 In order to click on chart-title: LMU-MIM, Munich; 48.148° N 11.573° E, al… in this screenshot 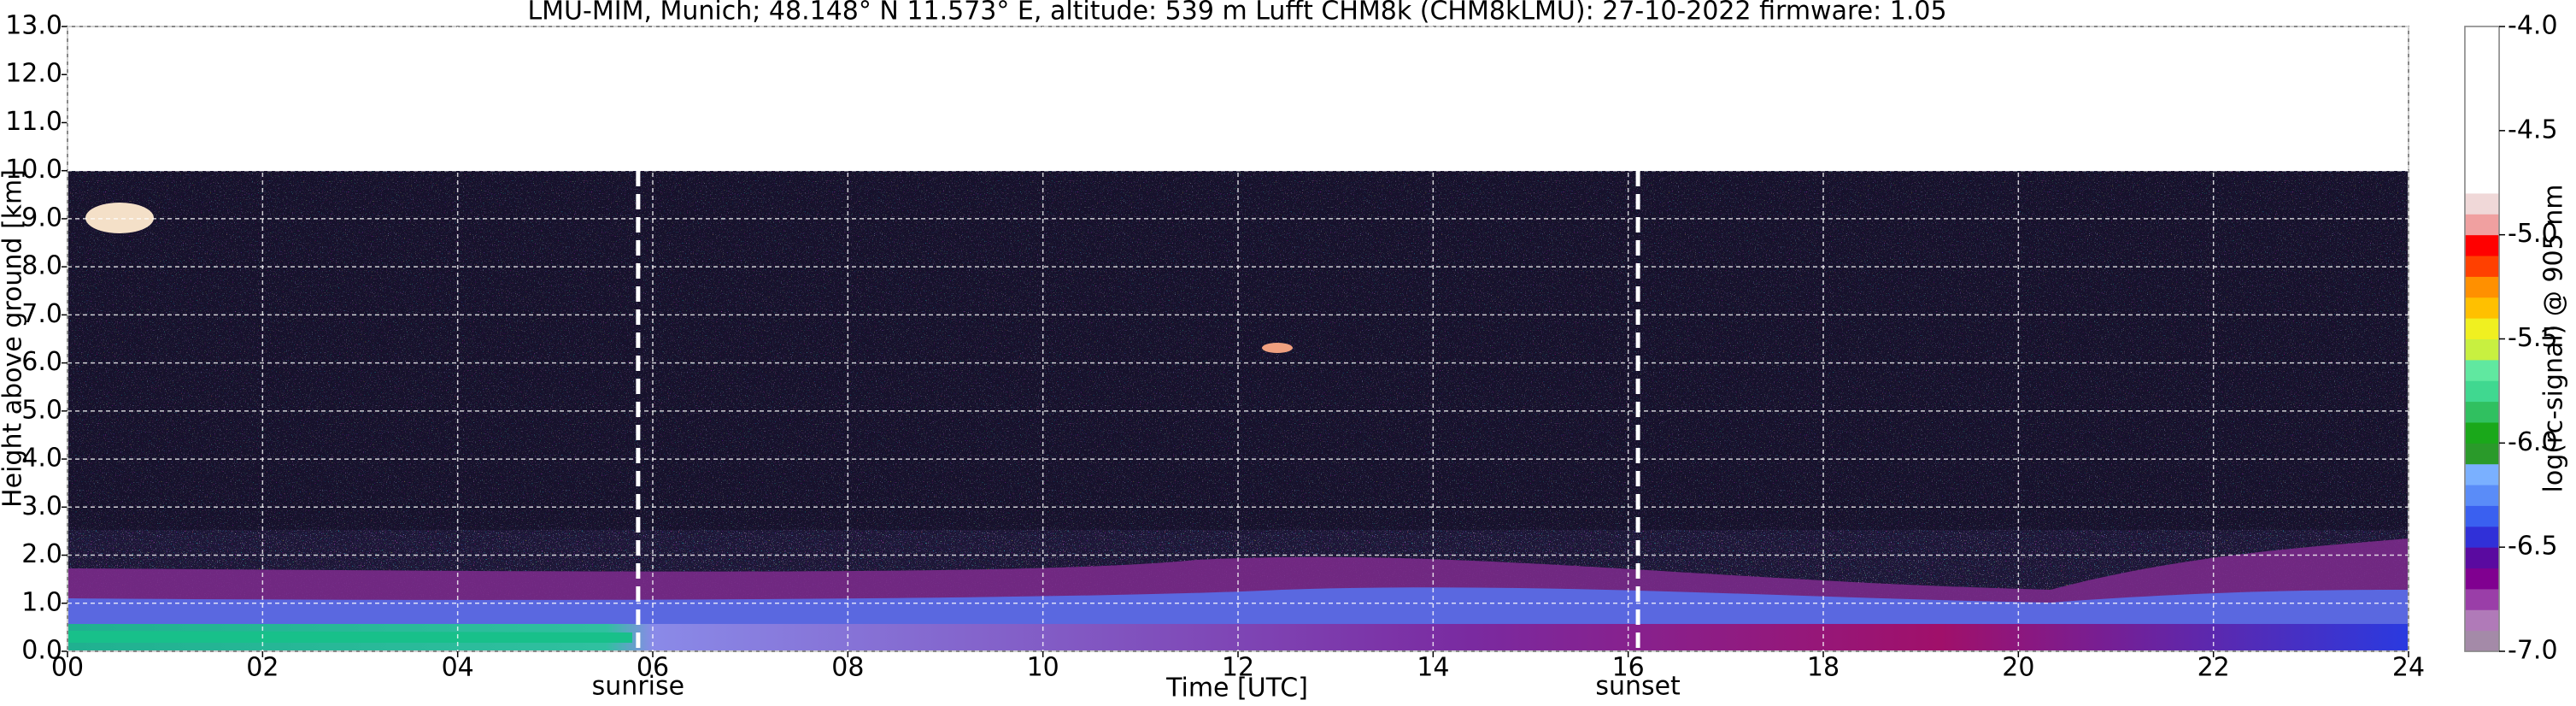, I will do `click(1236, 13)`.